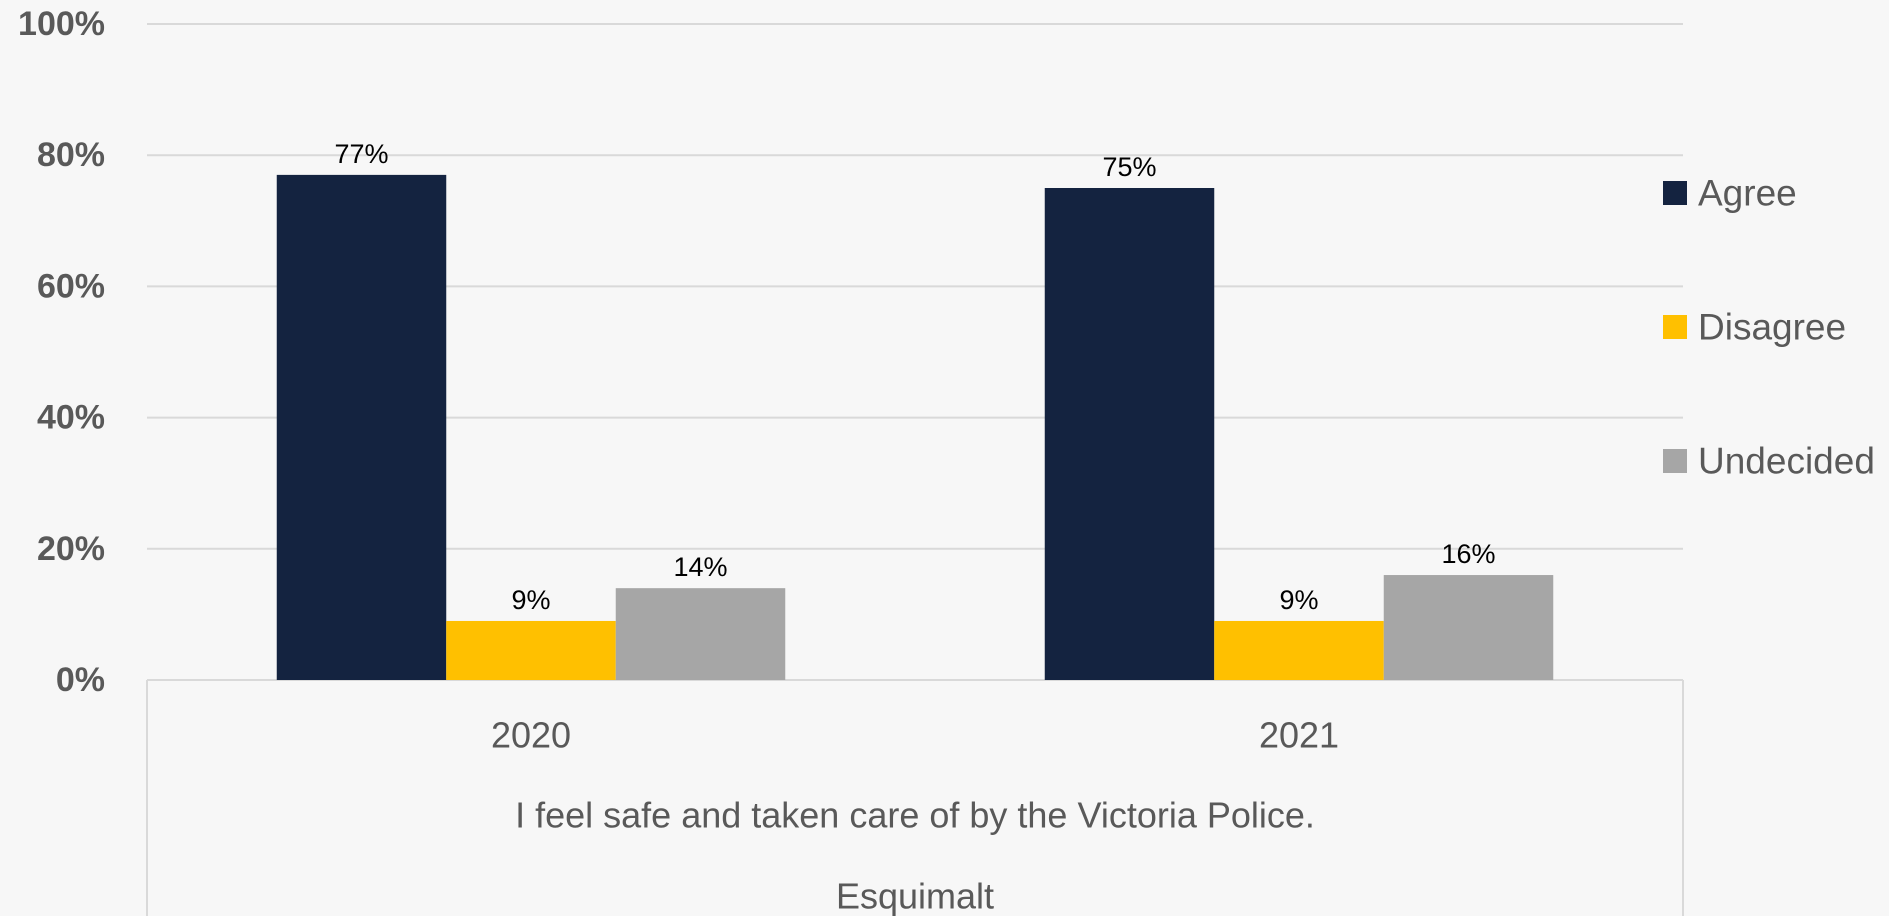  Describe the element at coordinates (531, 735) in the screenshot. I see `x-tick-label: 2020` at that location.